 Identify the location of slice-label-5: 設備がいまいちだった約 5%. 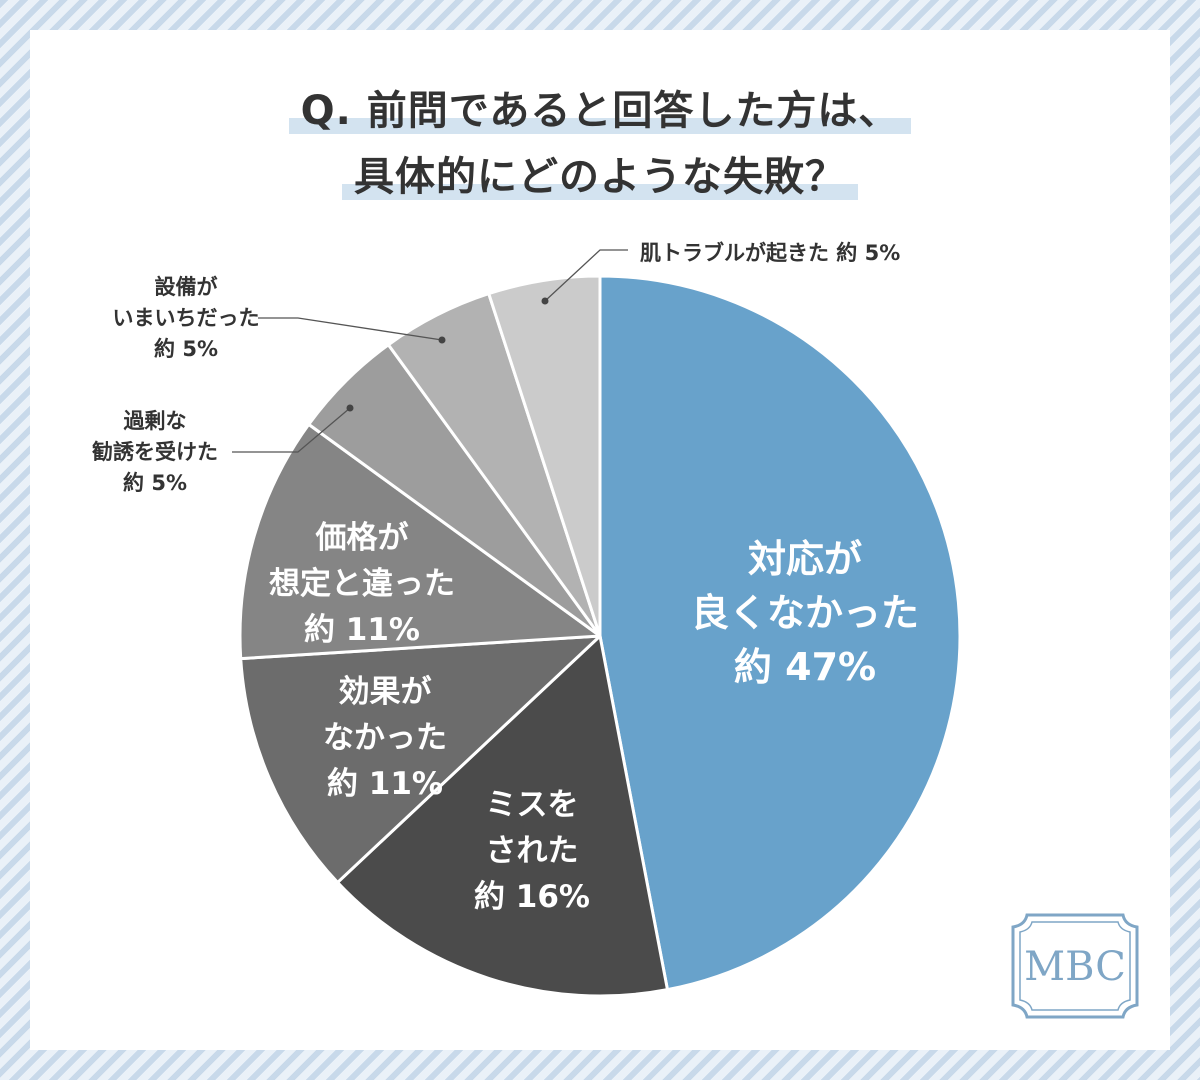
(186, 318).